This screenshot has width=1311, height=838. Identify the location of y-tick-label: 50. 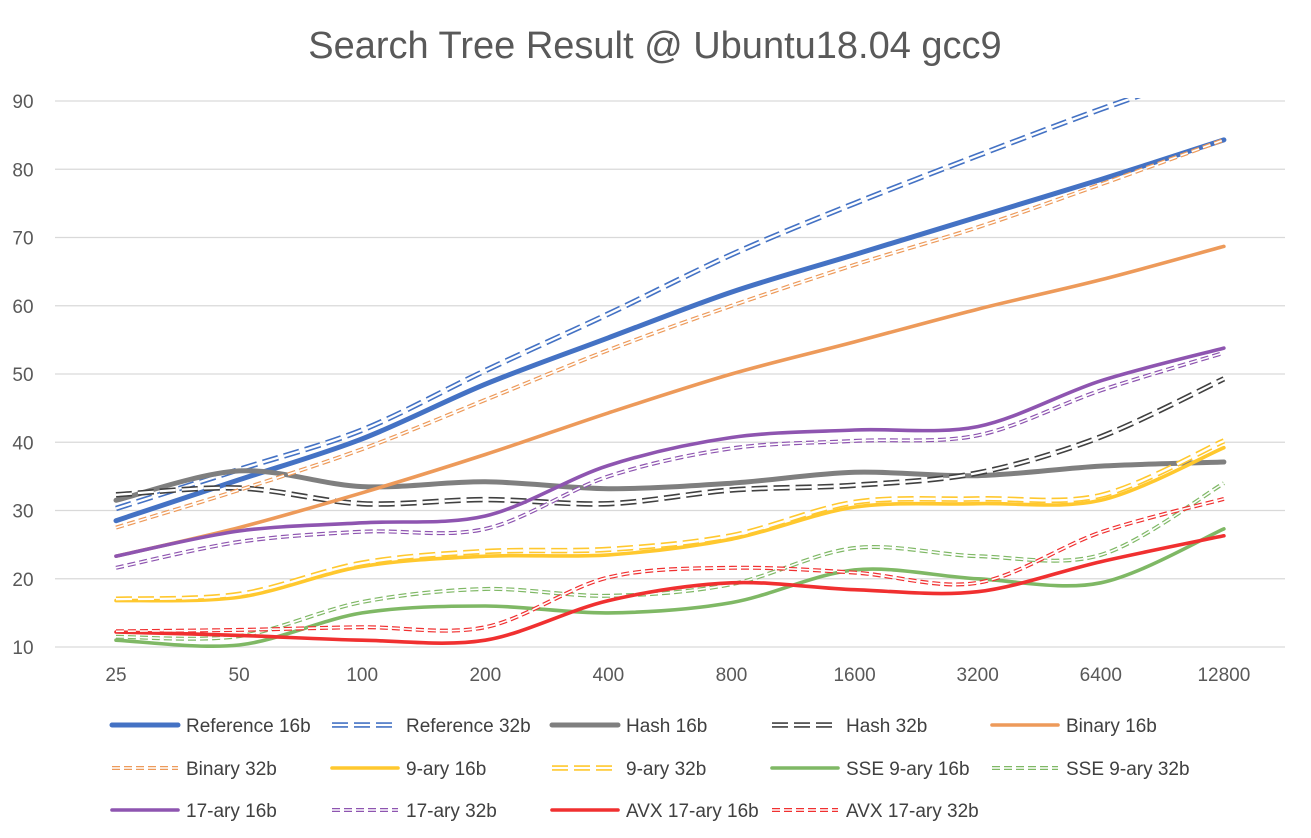
(22, 375).